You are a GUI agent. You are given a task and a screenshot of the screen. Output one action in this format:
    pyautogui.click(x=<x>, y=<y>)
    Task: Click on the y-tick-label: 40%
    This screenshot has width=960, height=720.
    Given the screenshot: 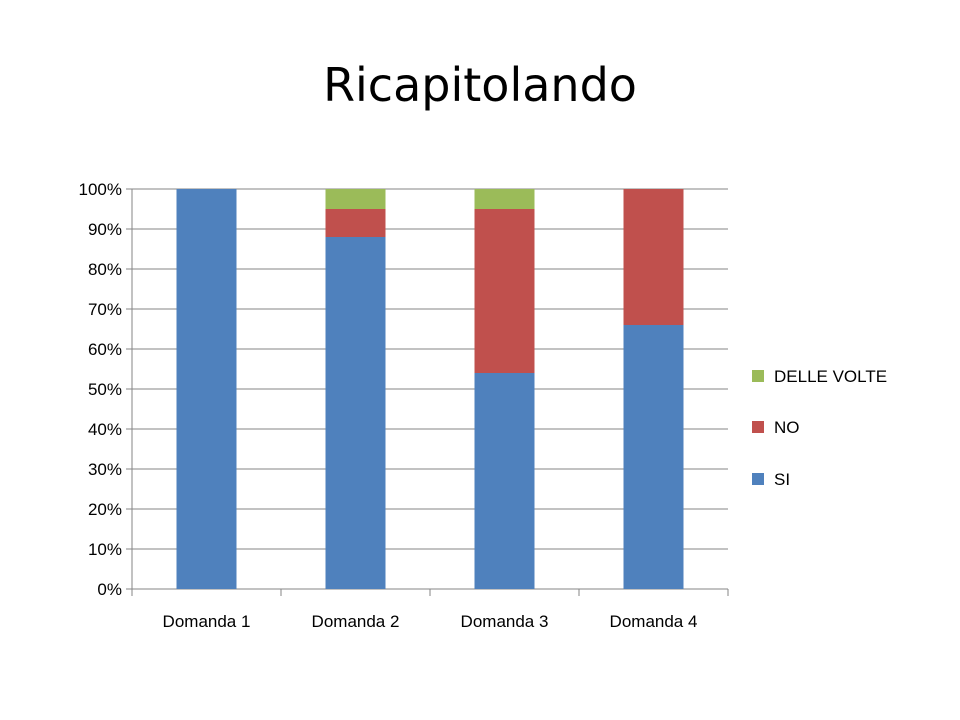 What is the action you would take?
    pyautogui.click(x=105, y=429)
    